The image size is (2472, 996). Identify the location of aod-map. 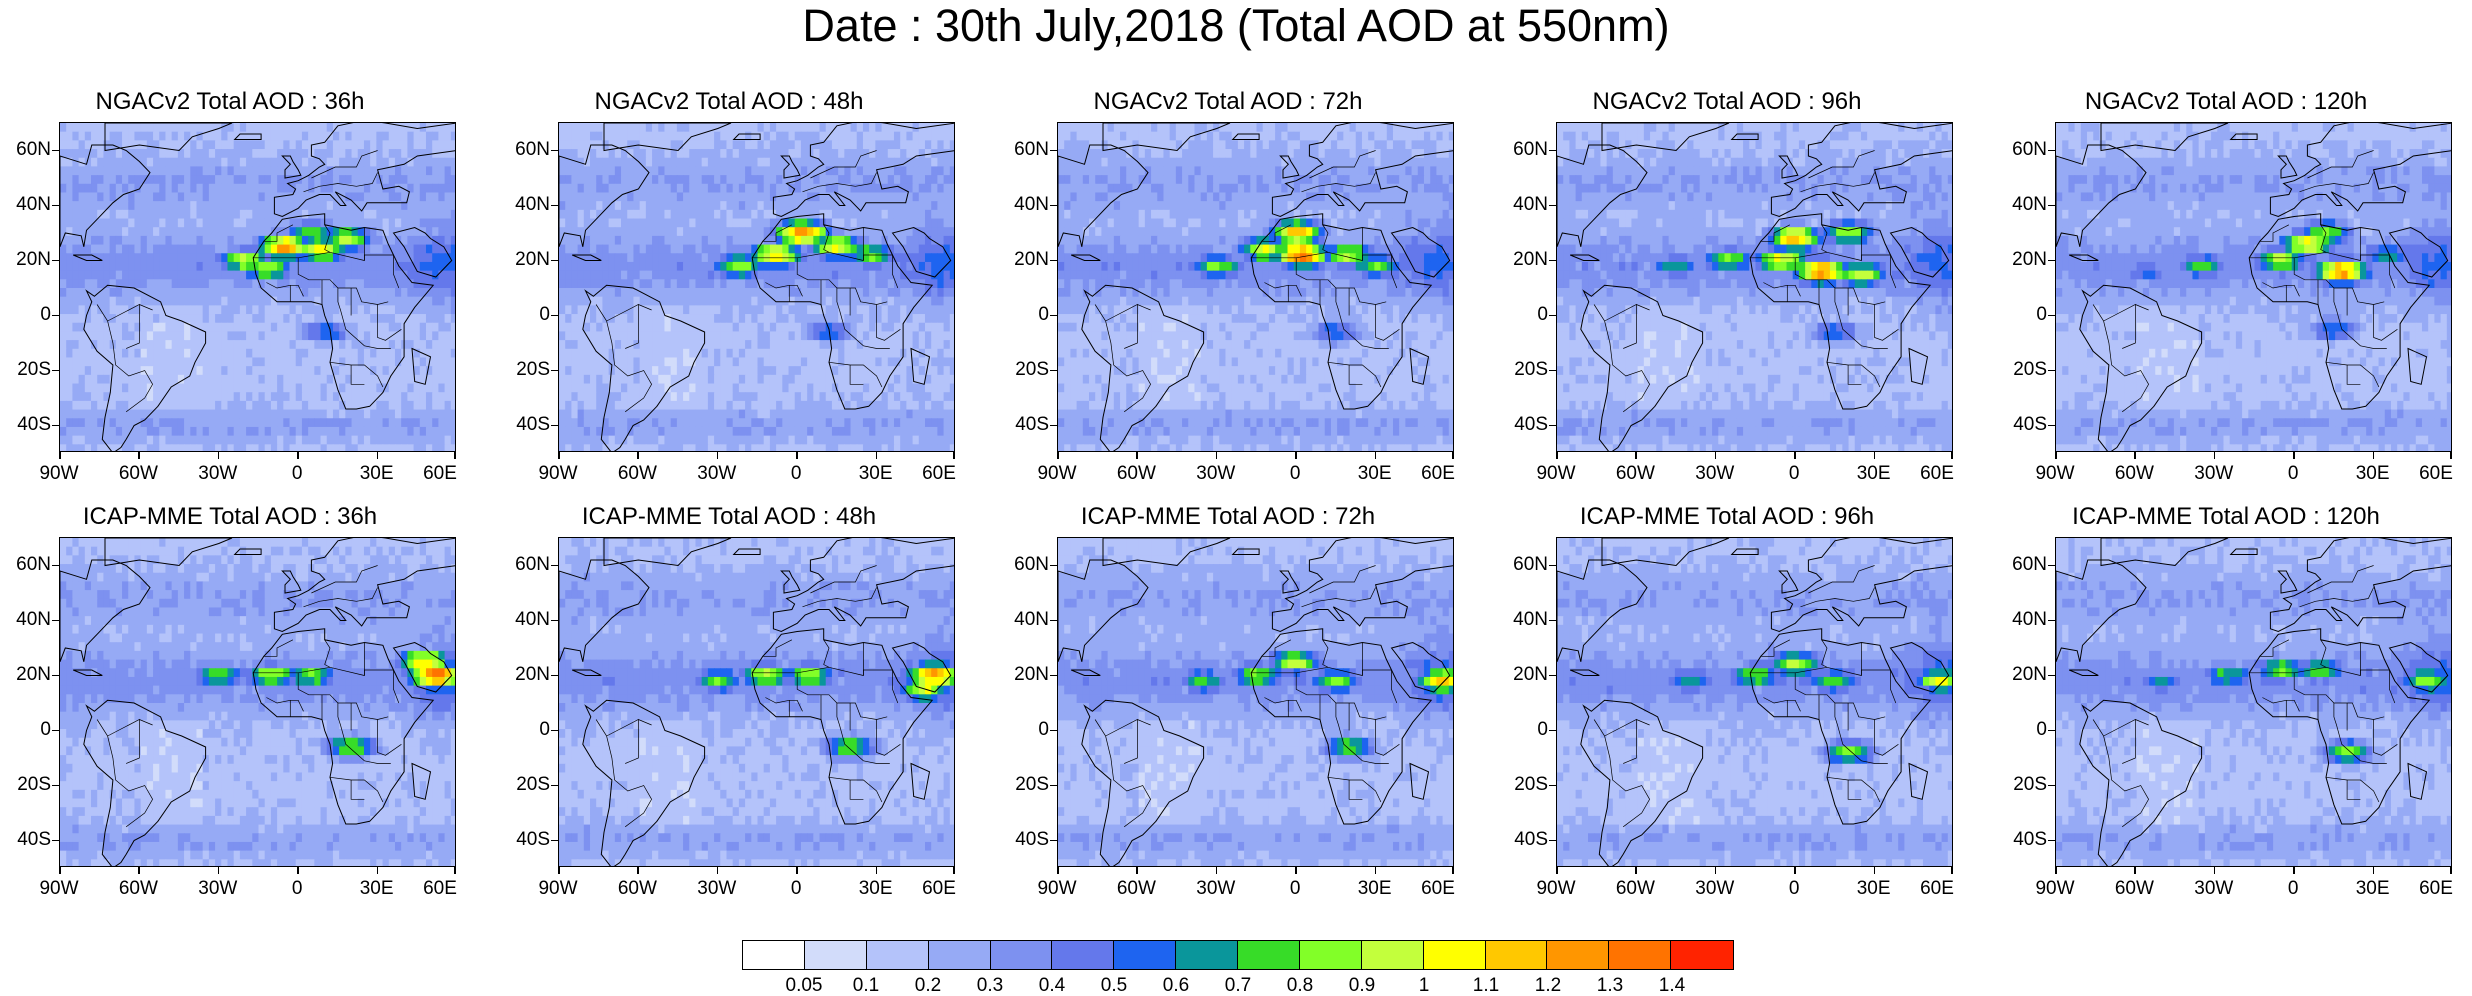
(757, 287).